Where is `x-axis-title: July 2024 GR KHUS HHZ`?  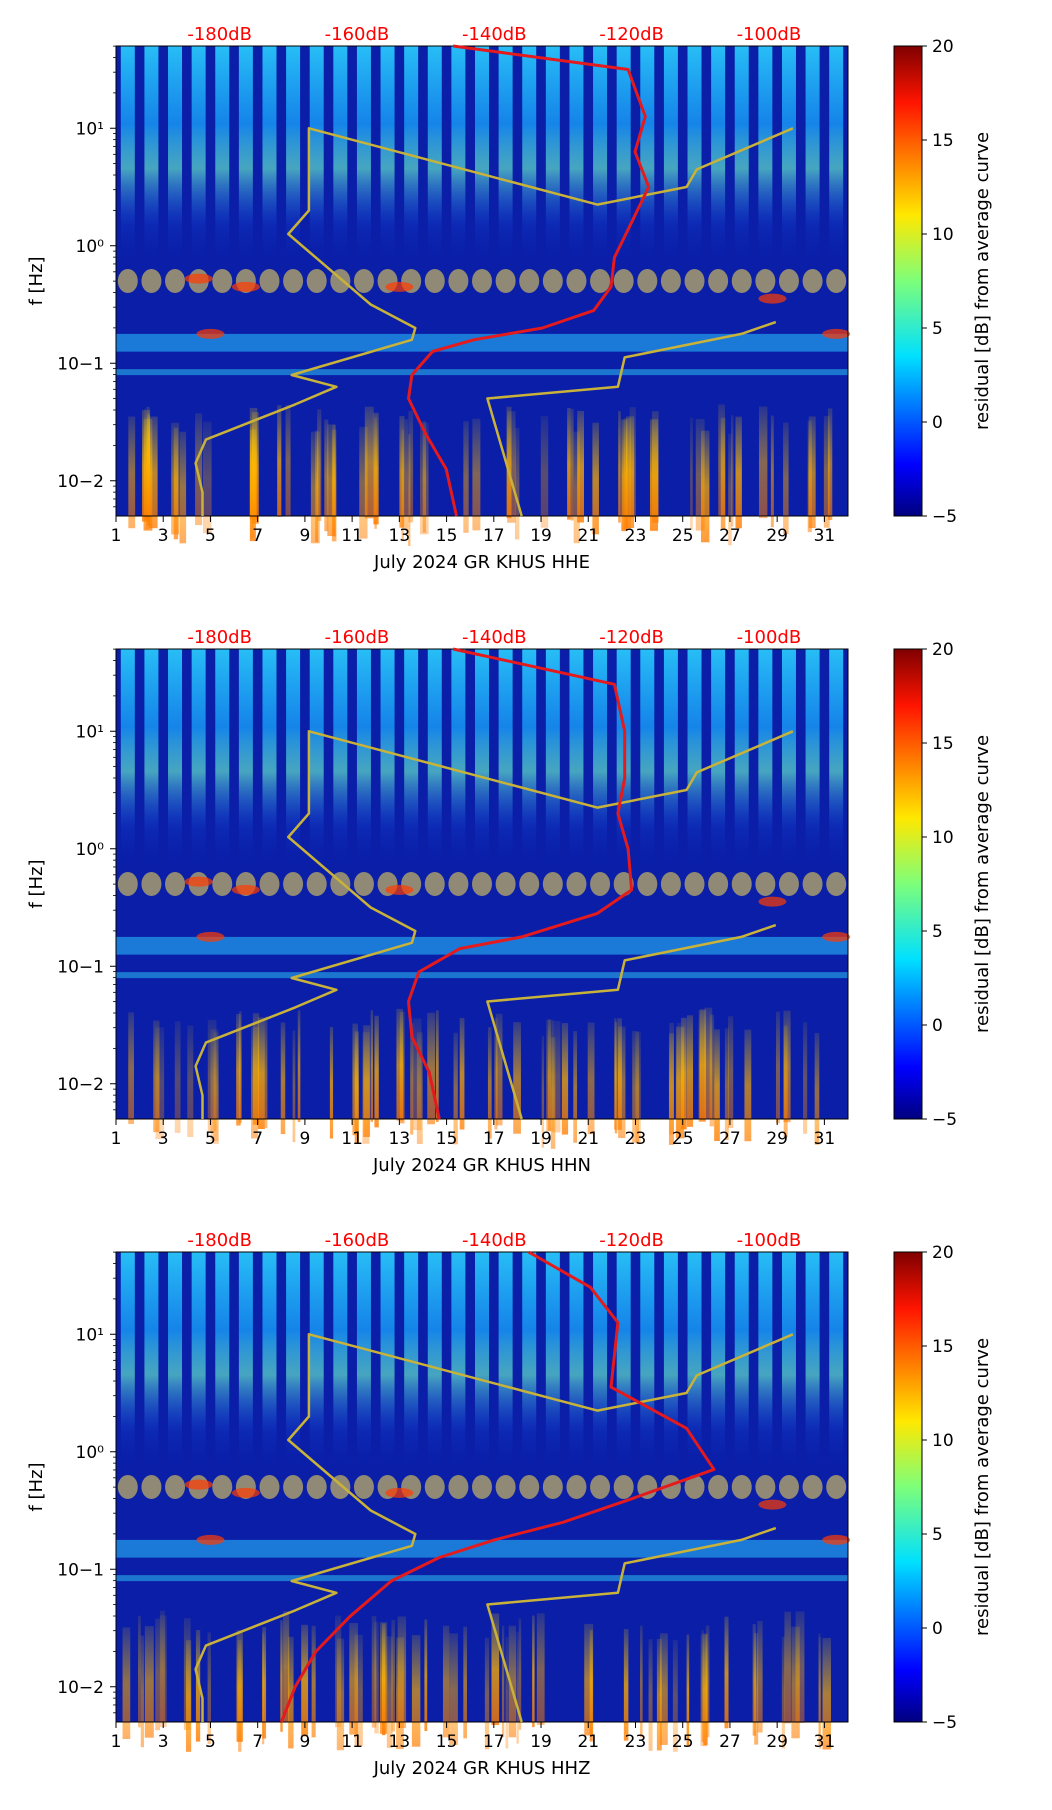
x-axis-title: July 2024 GR KHUS HHZ is located at coordinates (482, 1768).